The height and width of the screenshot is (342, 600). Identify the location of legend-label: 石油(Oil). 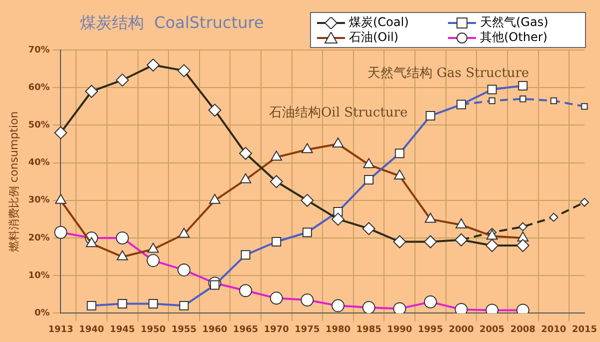
(374, 37).